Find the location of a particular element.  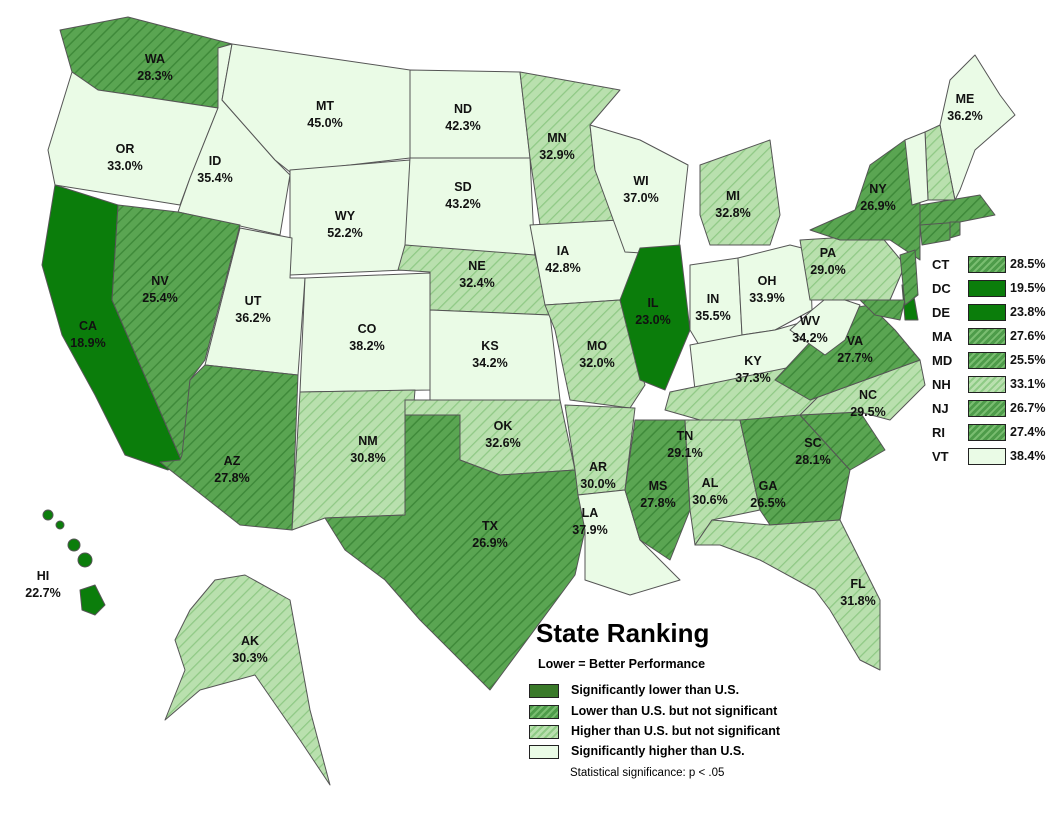

state-nj is located at coordinates (909, 277).